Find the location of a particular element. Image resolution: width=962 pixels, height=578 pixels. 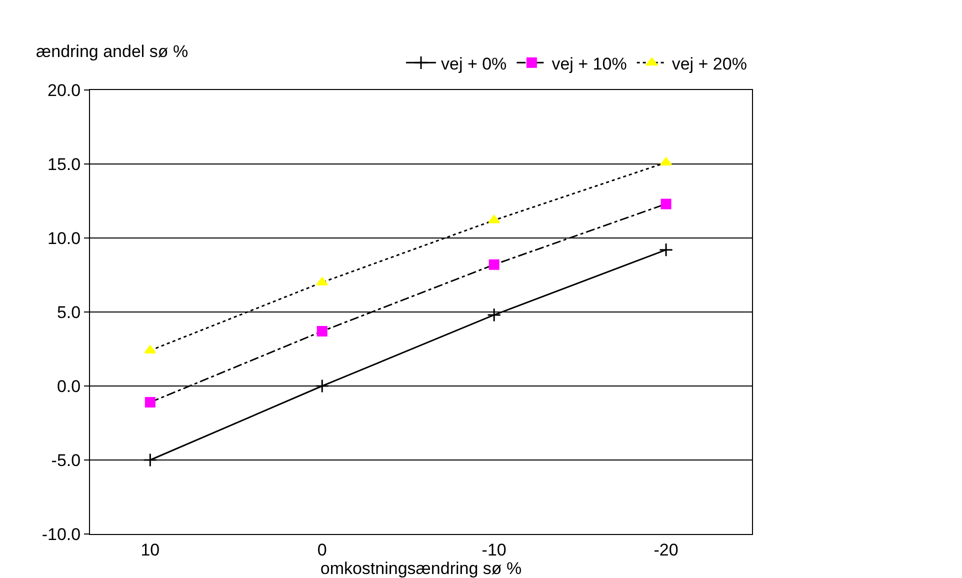

legend-label: vej + 0% is located at coordinates (474, 64).